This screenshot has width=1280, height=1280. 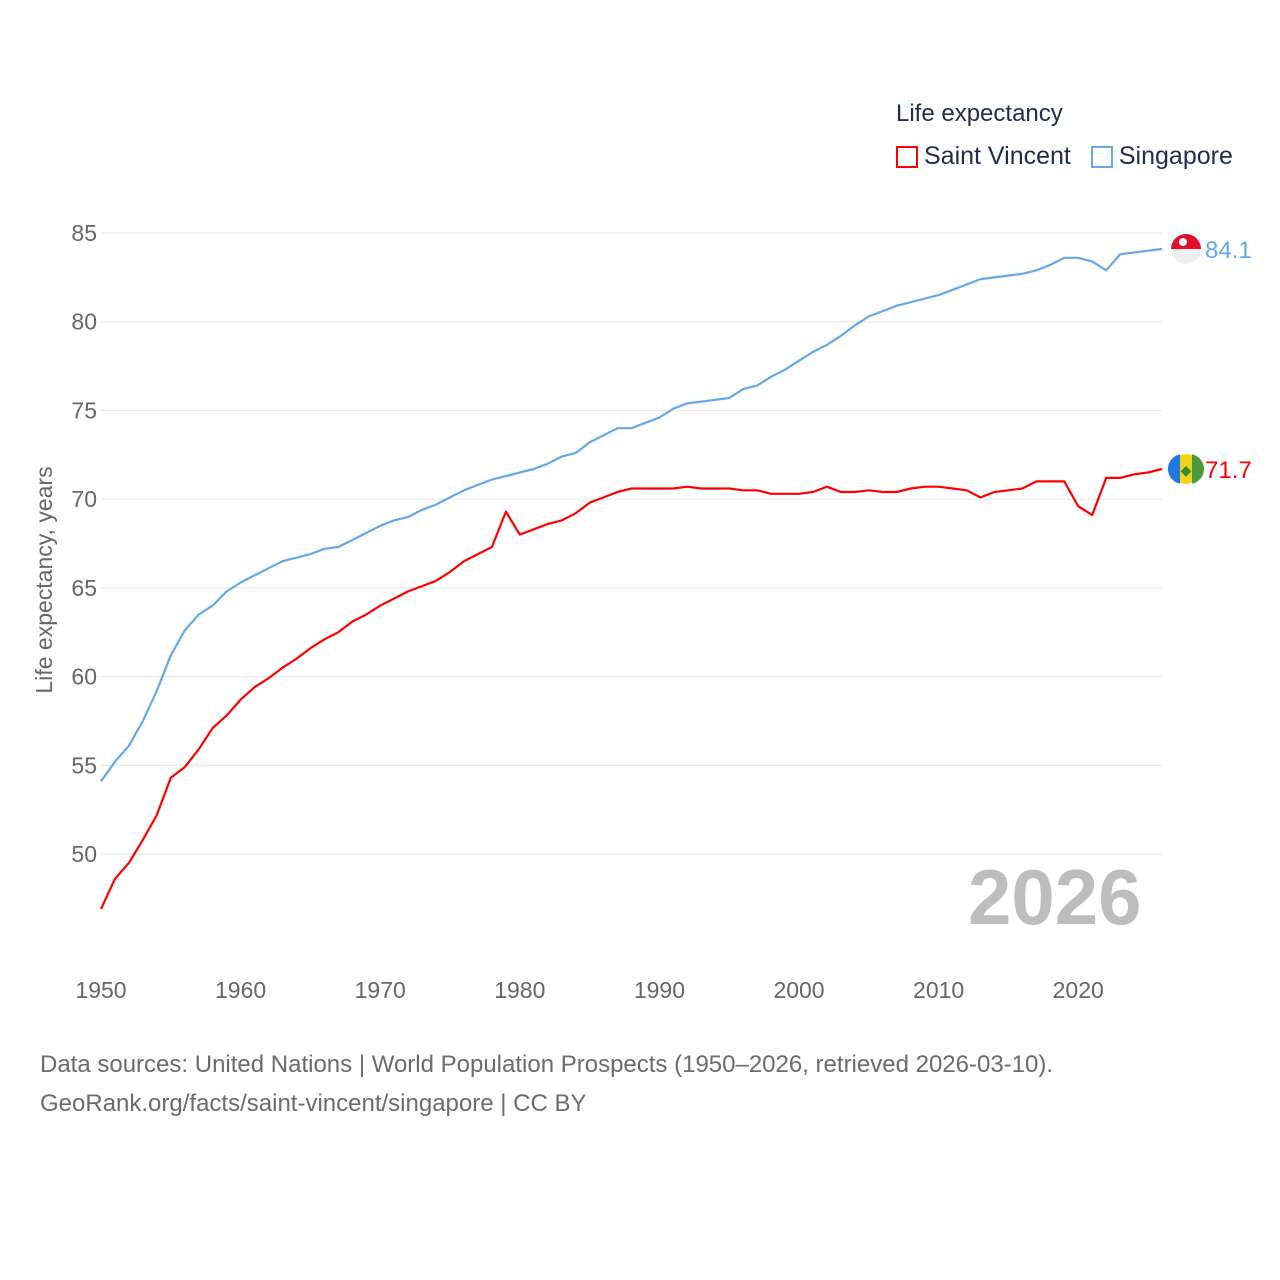 What do you see at coordinates (240, 990) in the screenshot?
I see `x-tick-label: 1960` at bounding box center [240, 990].